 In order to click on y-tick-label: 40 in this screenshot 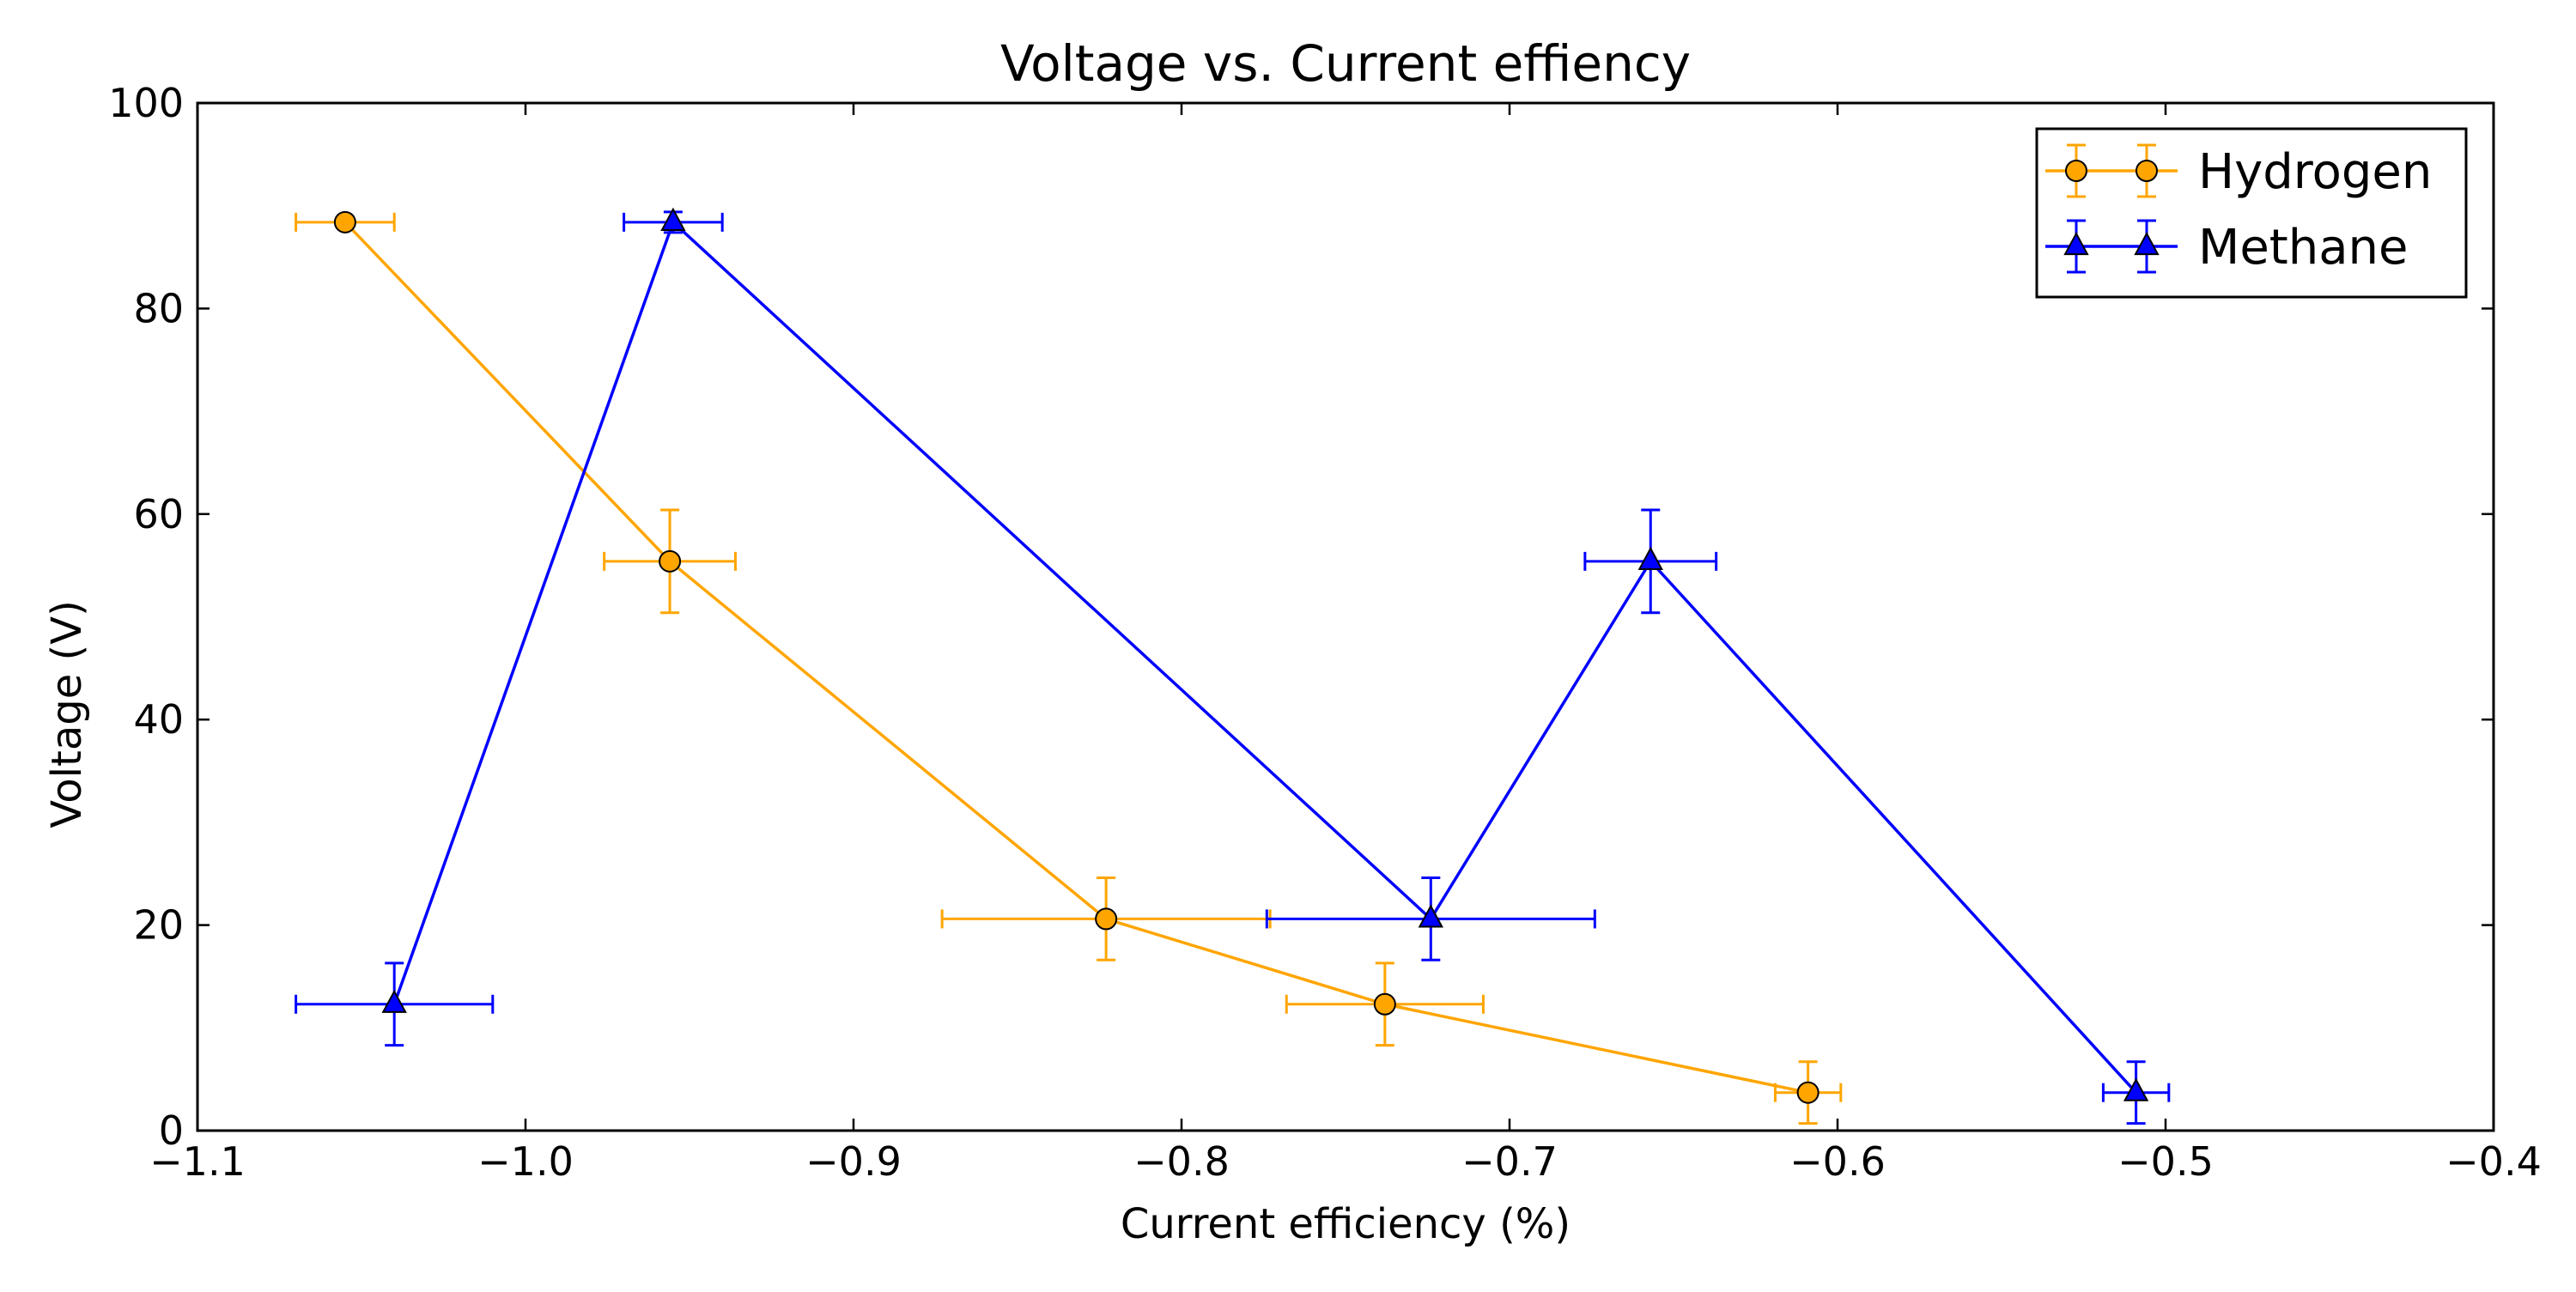, I will do `click(159, 719)`.